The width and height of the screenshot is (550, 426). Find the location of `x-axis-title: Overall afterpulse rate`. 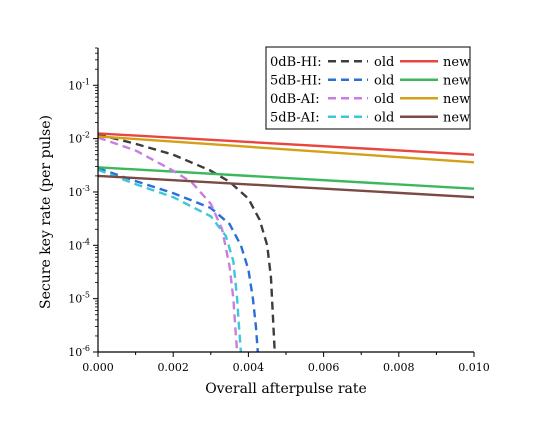

x-axis-title: Overall afterpulse rate is located at coordinates (286, 389).